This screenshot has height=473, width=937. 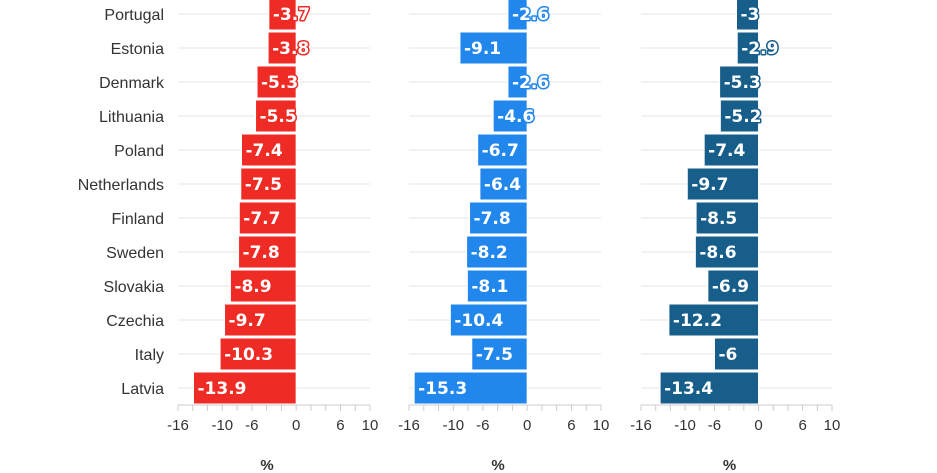 What do you see at coordinates (279, 83) in the screenshot?
I see `data-label: -5.3` at bounding box center [279, 83].